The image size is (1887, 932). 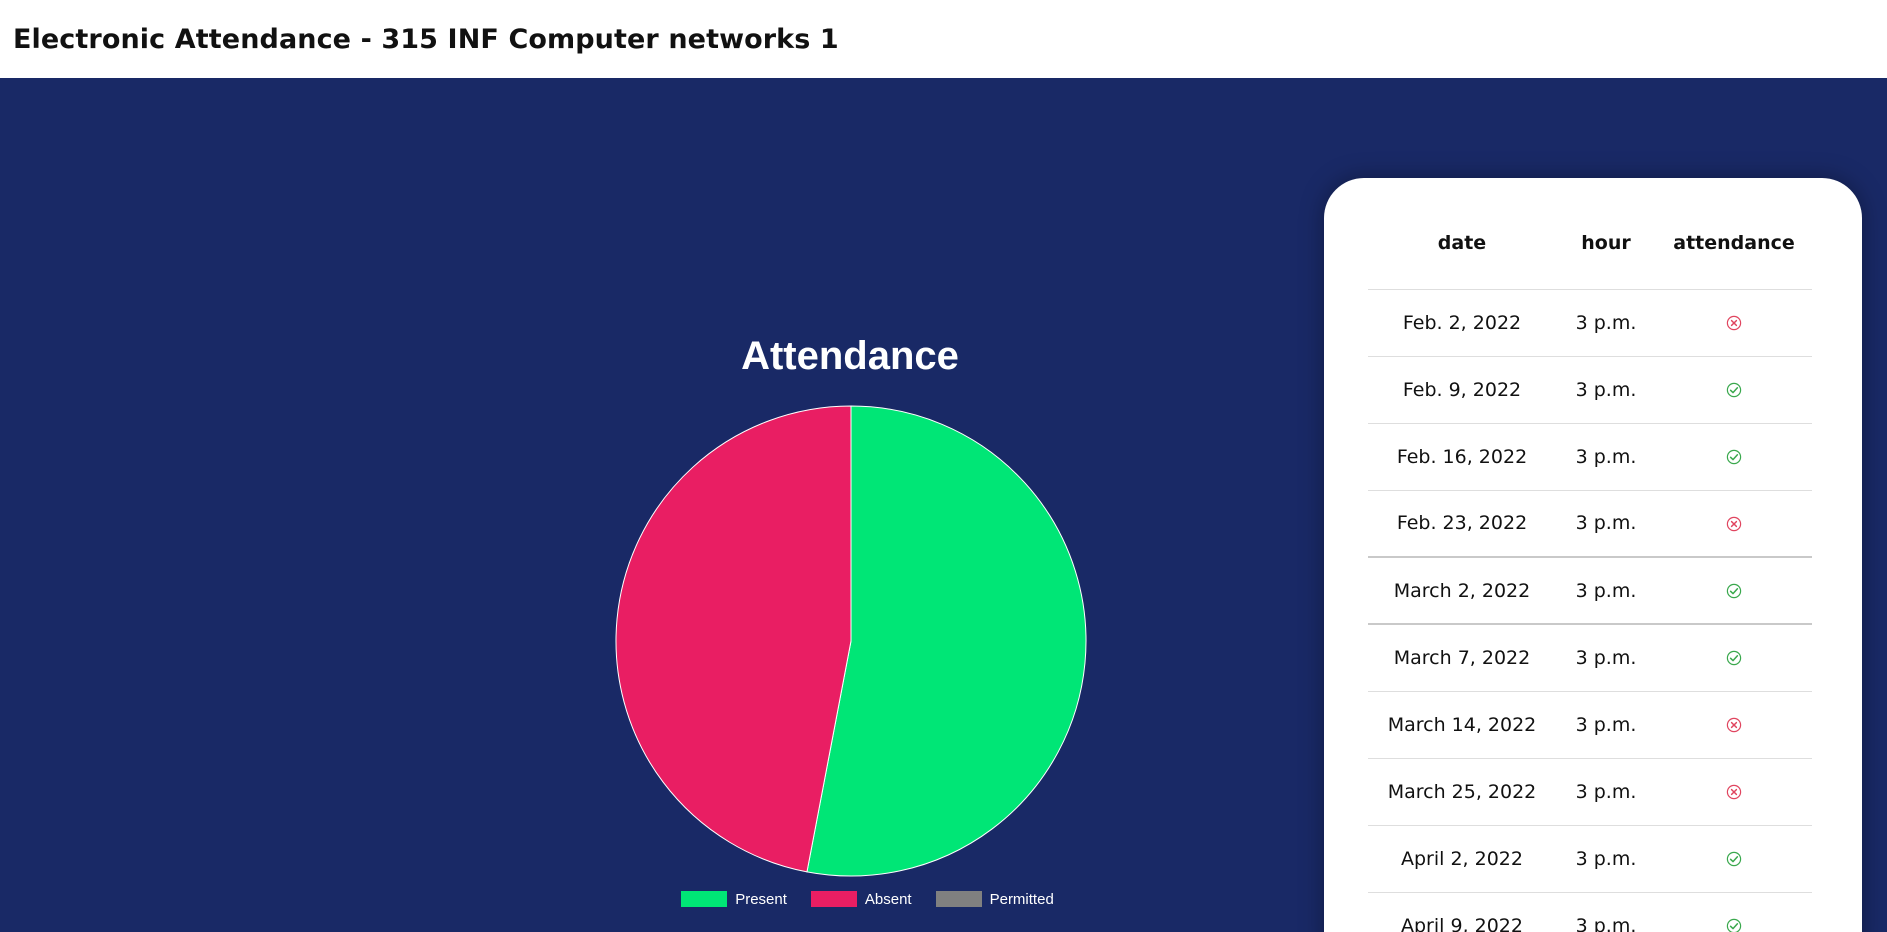 What do you see at coordinates (1606, 244) in the screenshot?
I see `column-header-hour: hour` at bounding box center [1606, 244].